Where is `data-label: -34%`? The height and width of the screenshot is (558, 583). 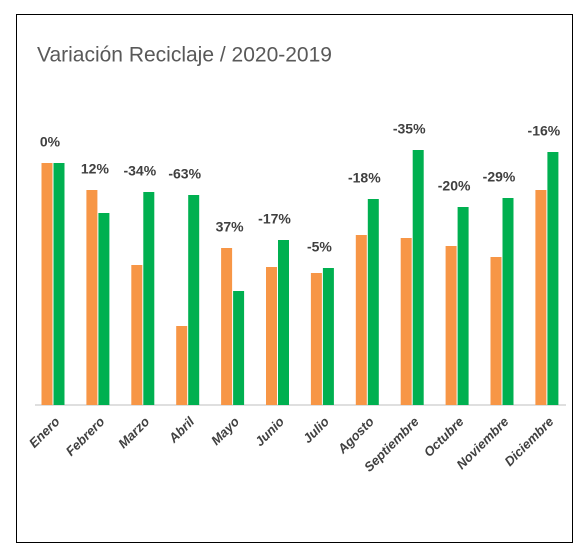 data-label: -34% is located at coordinates (139, 171).